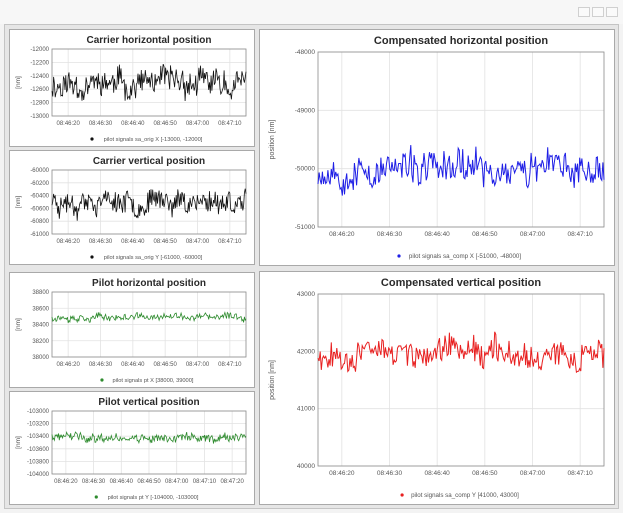 The height and width of the screenshot is (513, 623). Describe the element at coordinates (584, 12) in the screenshot. I see `minimize-icon` at that location.